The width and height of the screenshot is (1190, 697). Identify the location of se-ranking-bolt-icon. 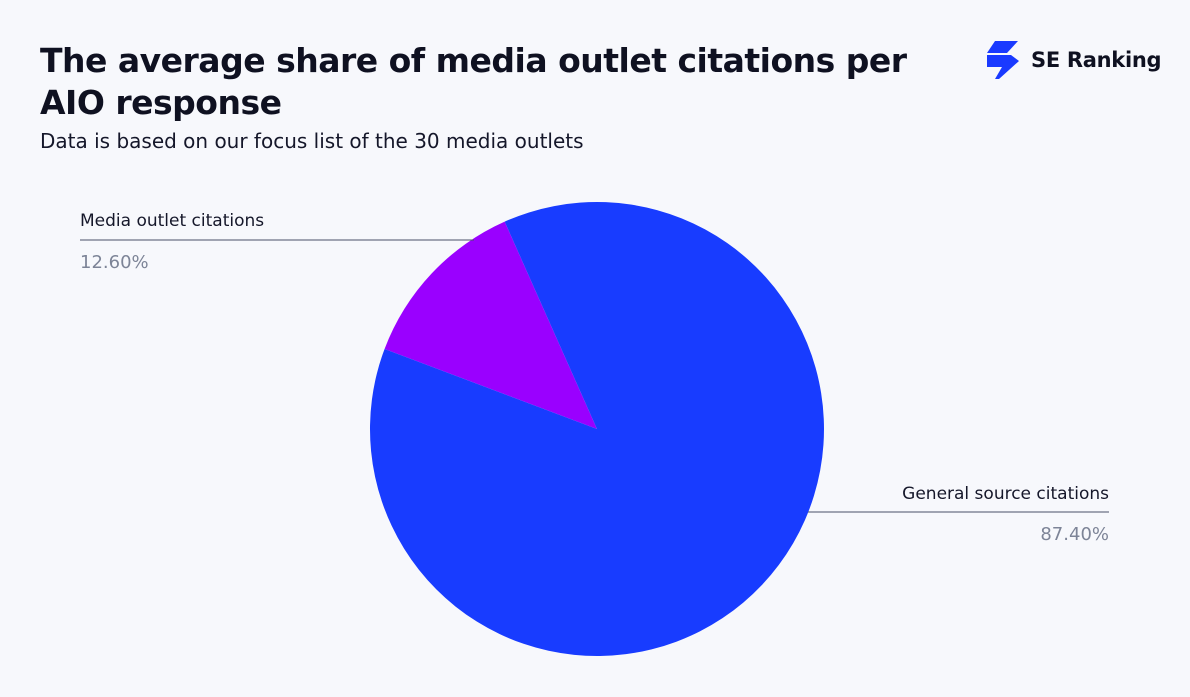
(1003, 60).